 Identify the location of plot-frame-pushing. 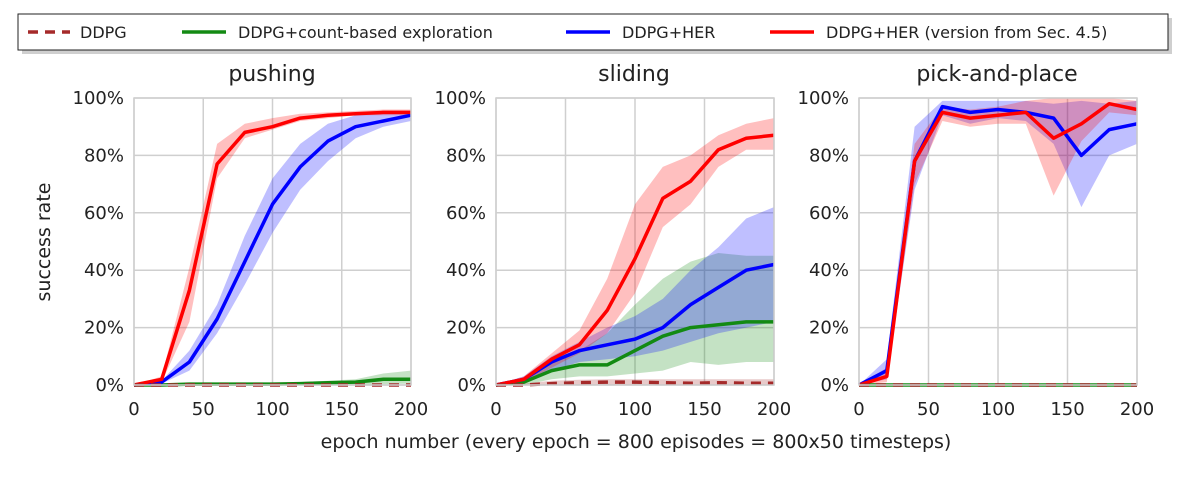
(272, 241).